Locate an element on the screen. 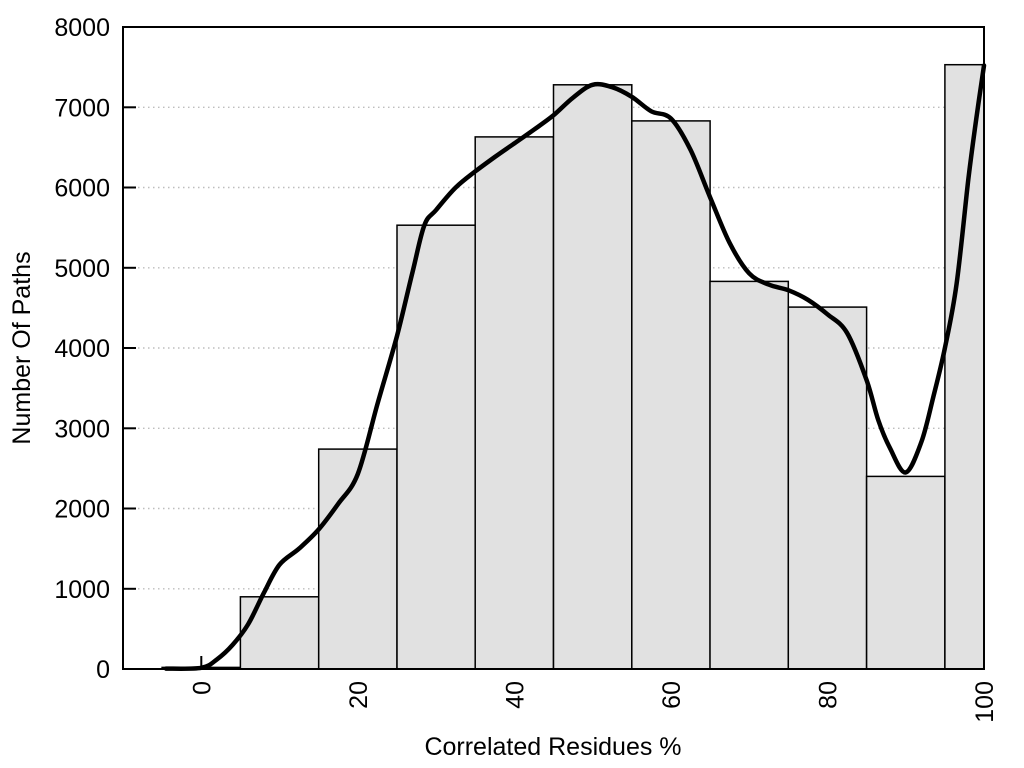 The height and width of the screenshot is (768, 1024). x-tick-label: 60 is located at coordinates (672, 695).